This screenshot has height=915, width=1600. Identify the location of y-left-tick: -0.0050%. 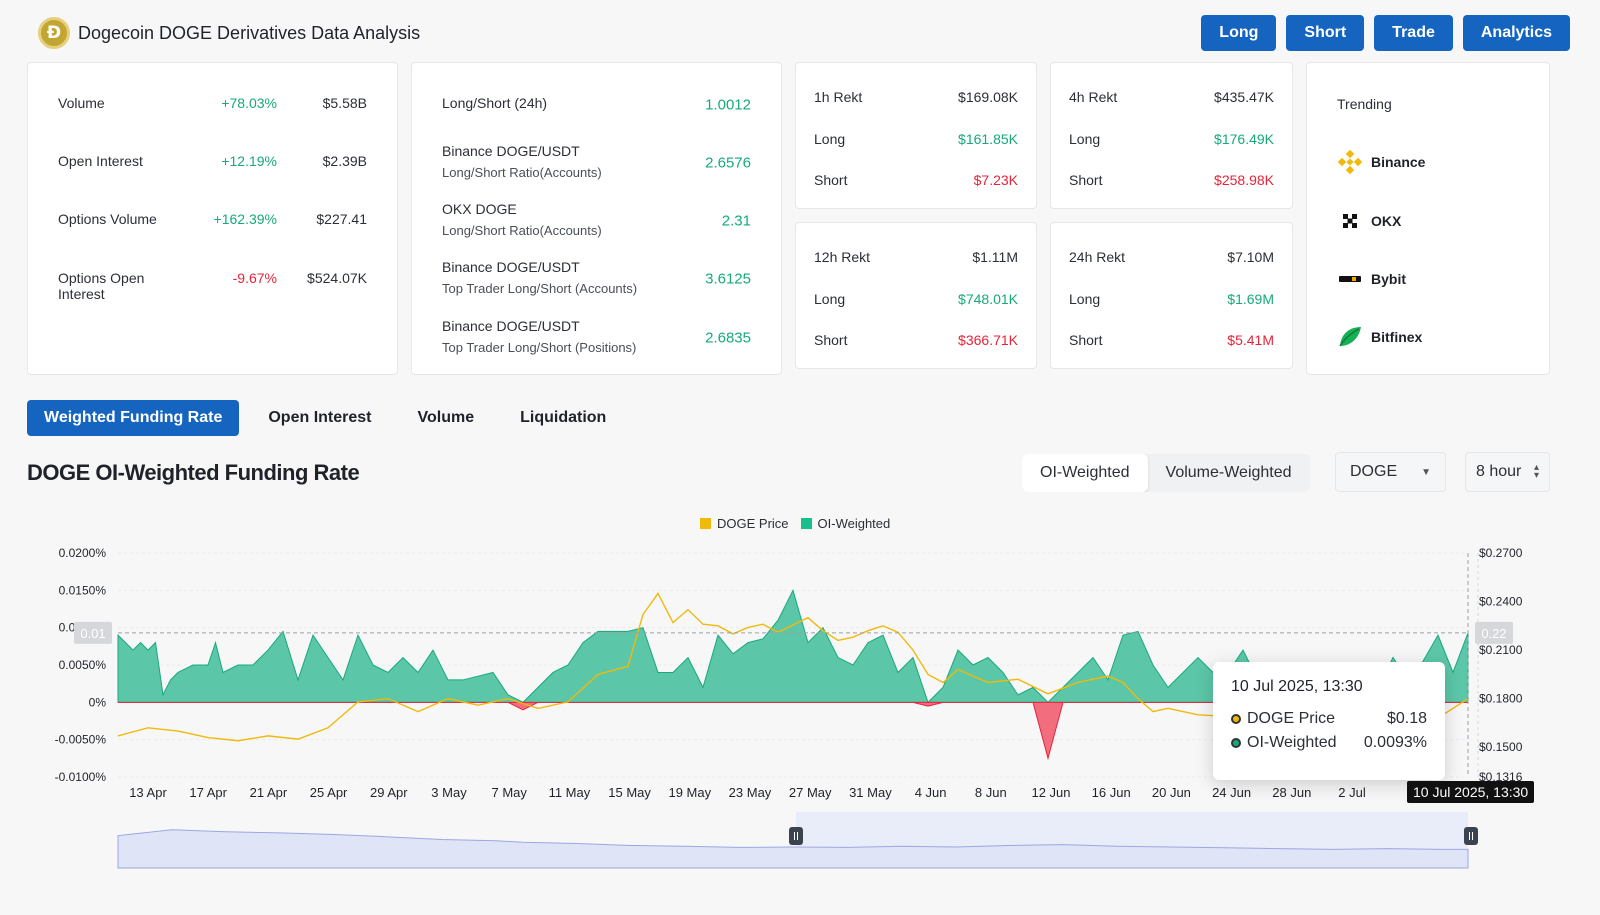
(81, 740).